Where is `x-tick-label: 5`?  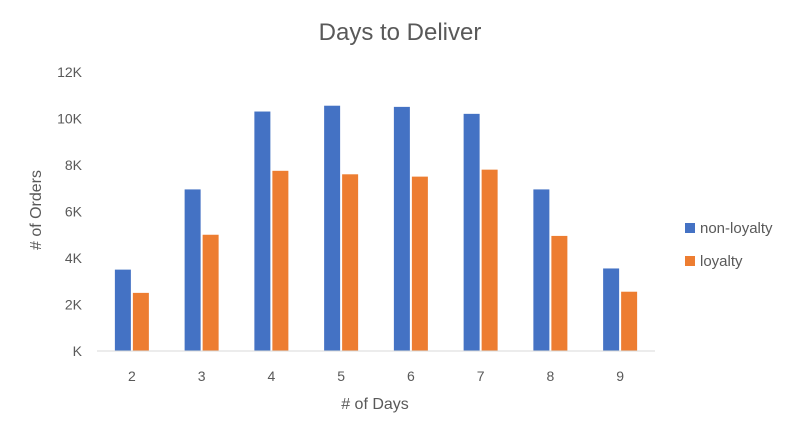 x-tick-label: 5 is located at coordinates (341, 376).